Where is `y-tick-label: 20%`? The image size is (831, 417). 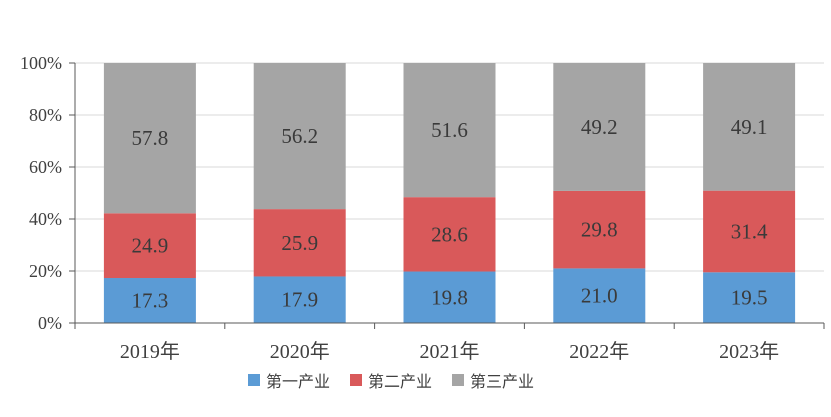
y-tick-label: 20% is located at coordinates (45, 271).